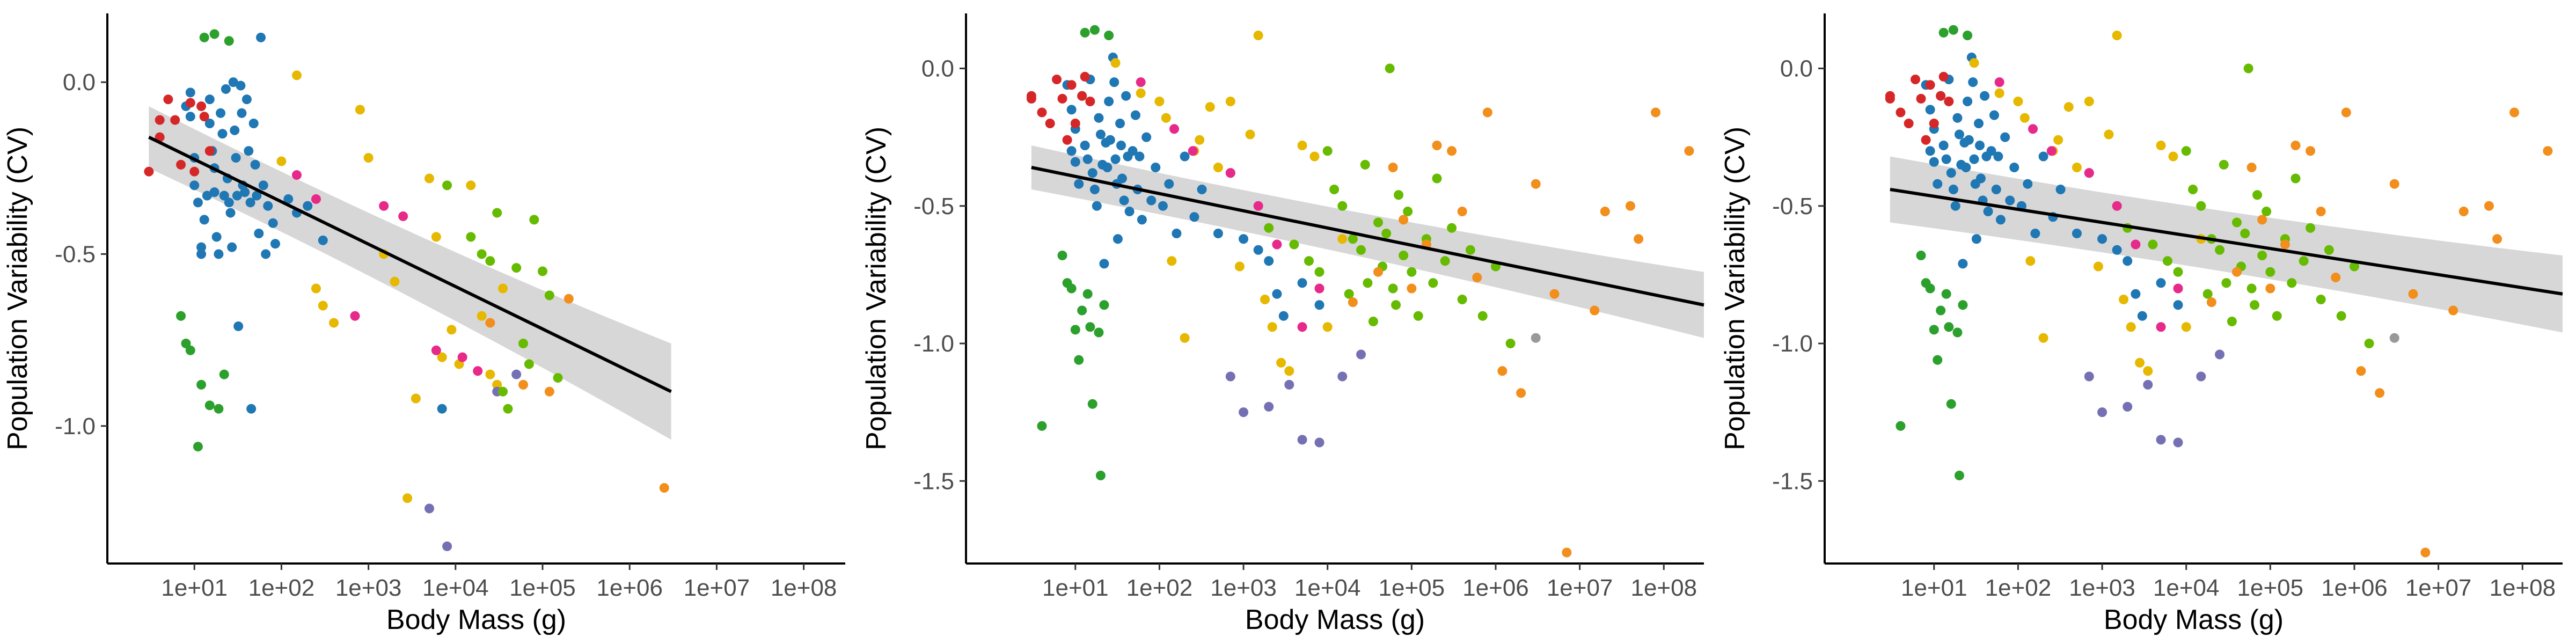 Image resolution: width=2576 pixels, height=644 pixels. I want to click on confidence-band, so click(410, 273).